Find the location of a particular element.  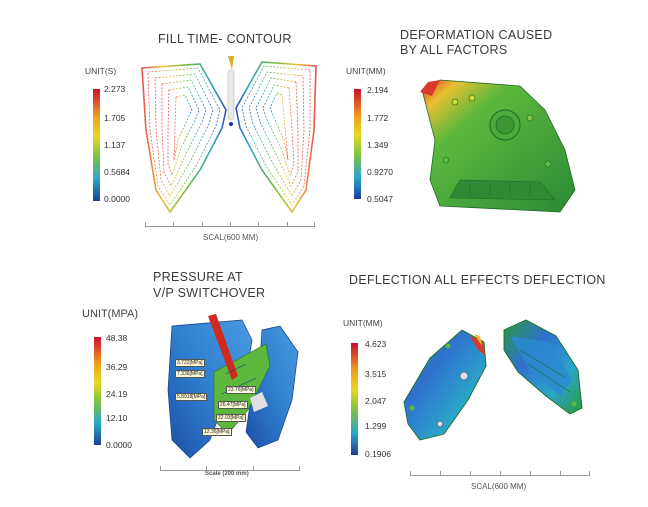

deformation-tick-2: 1.772 is located at coordinates (378, 118).